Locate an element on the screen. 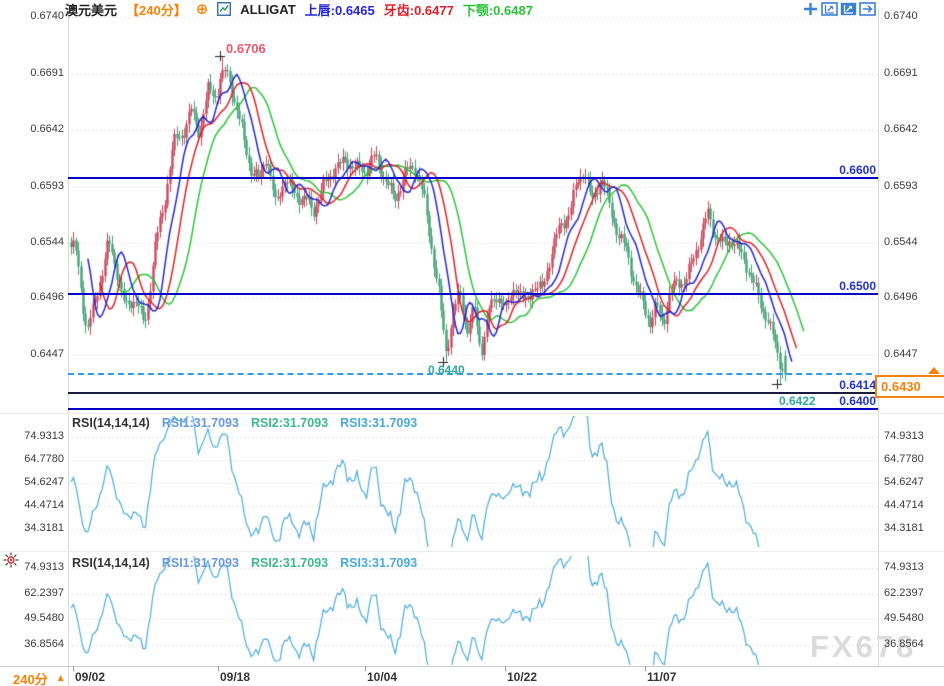 The image size is (944, 686). high-price-annotation: 0.6706 is located at coordinates (246, 48).